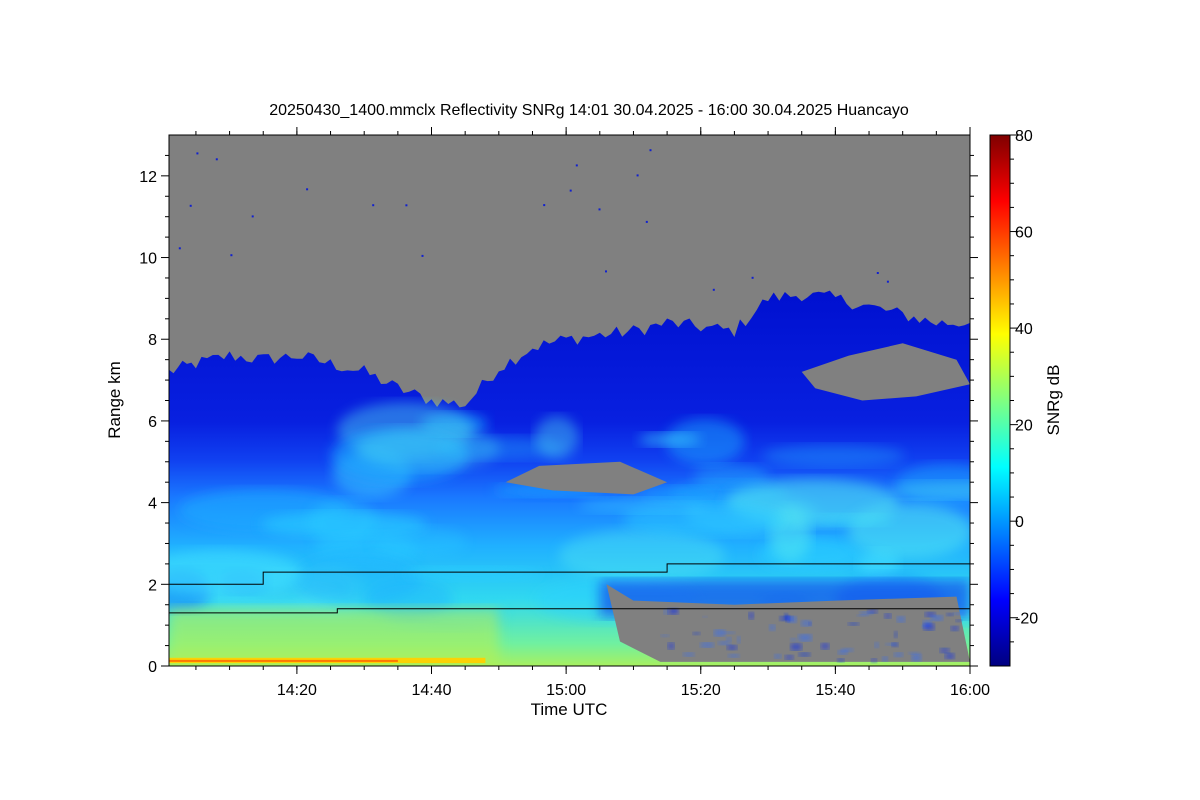  Describe the element at coordinates (1019, 522) in the screenshot. I see `colorbar-tick-label: 0` at that location.